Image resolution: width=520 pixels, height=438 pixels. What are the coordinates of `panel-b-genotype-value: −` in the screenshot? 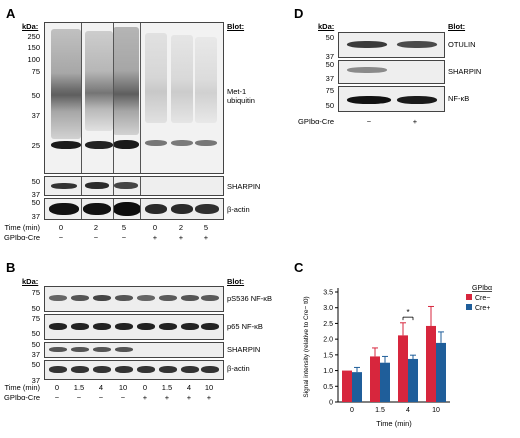 It's located at (79, 397).